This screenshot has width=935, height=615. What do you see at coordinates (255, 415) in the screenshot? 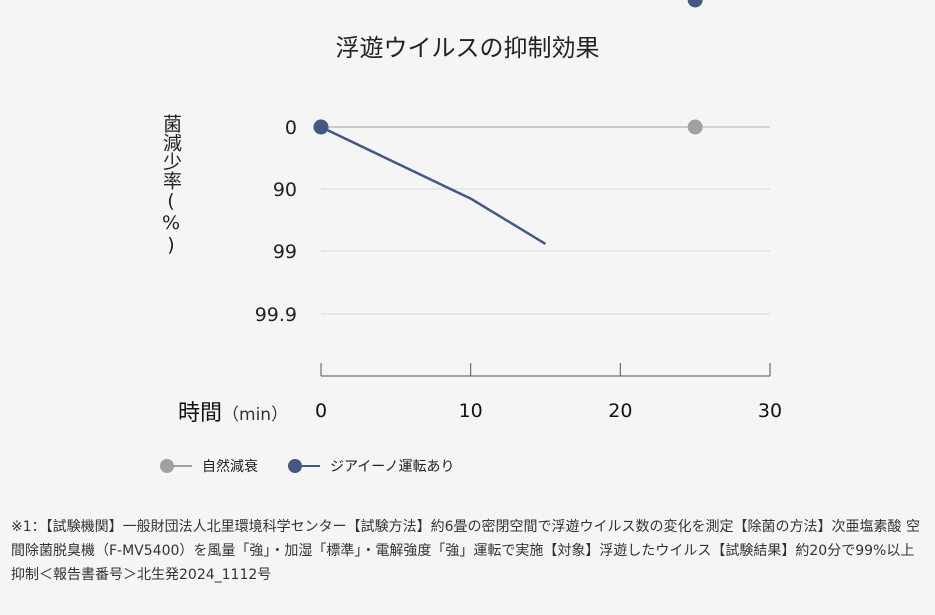
I see `x-axis-unit: （min）` at bounding box center [255, 415].